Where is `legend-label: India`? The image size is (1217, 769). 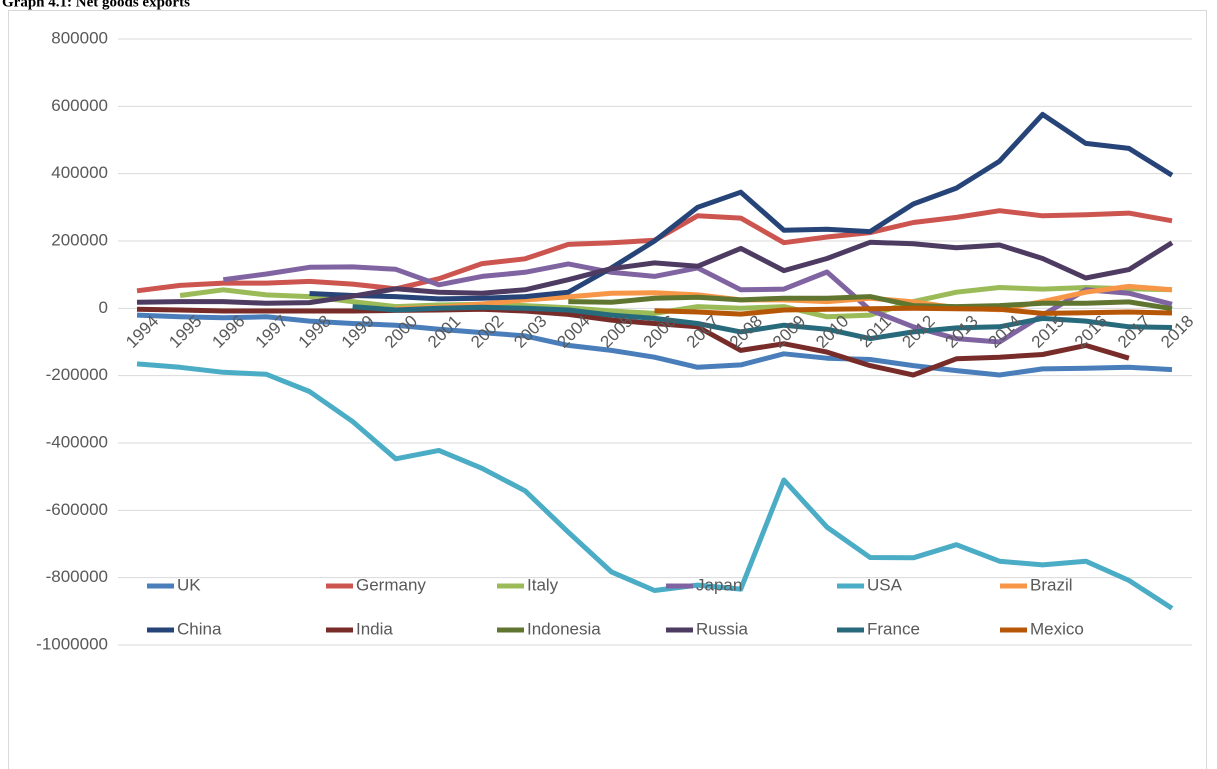
legend-label: India is located at coordinates (374, 628).